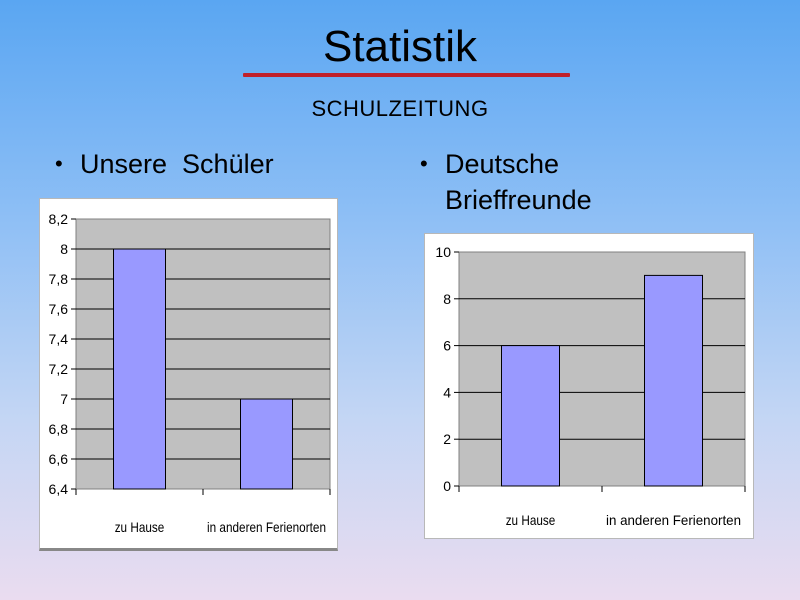 The image size is (800, 600). What do you see at coordinates (447, 486) in the screenshot?
I see `y-tick-label: 0` at bounding box center [447, 486].